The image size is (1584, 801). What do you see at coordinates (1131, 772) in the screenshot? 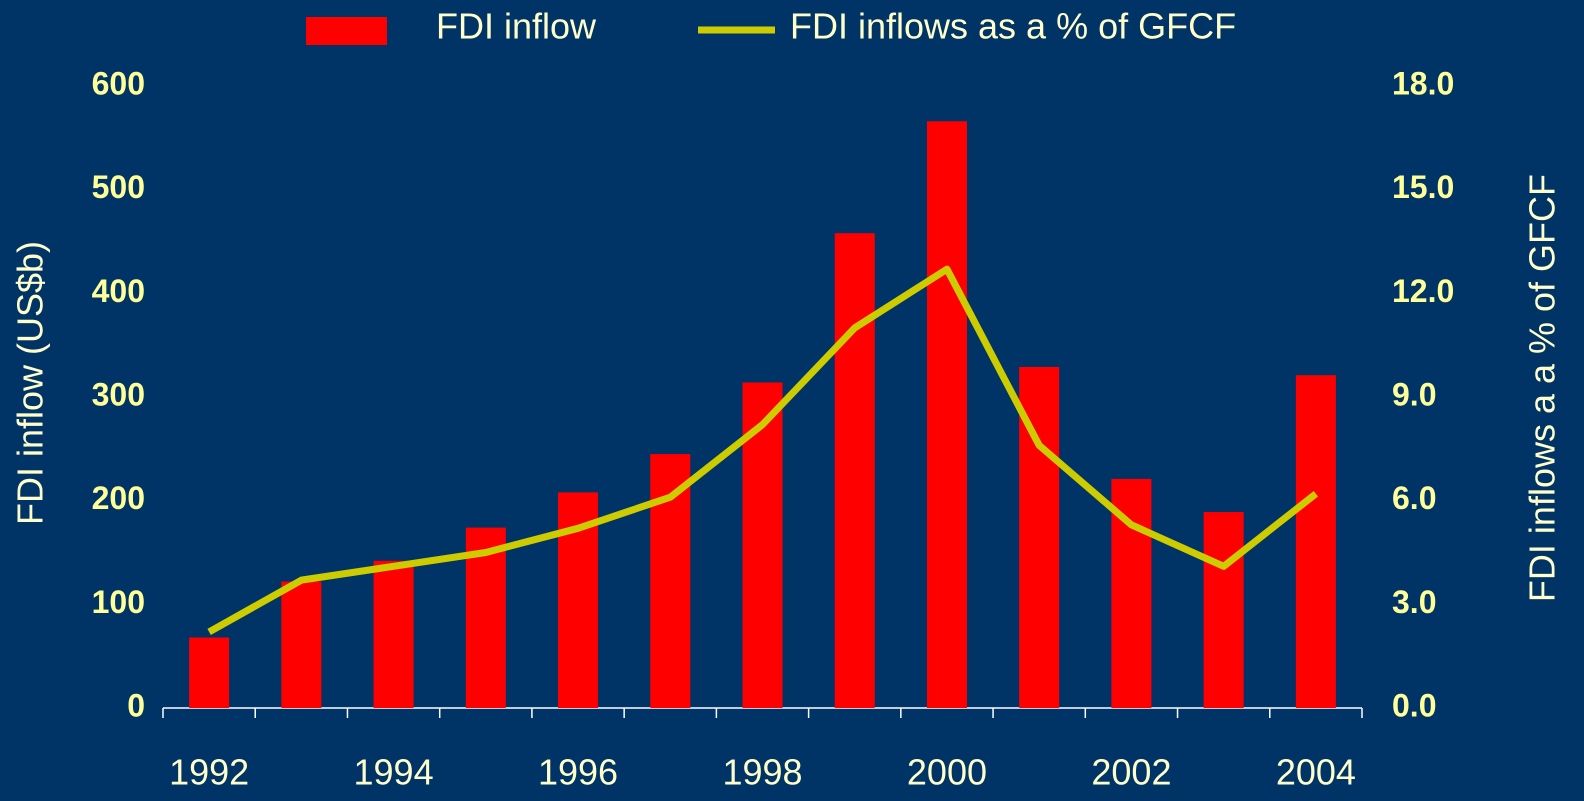
I see `x-tick-label: 2002` at bounding box center [1131, 772].